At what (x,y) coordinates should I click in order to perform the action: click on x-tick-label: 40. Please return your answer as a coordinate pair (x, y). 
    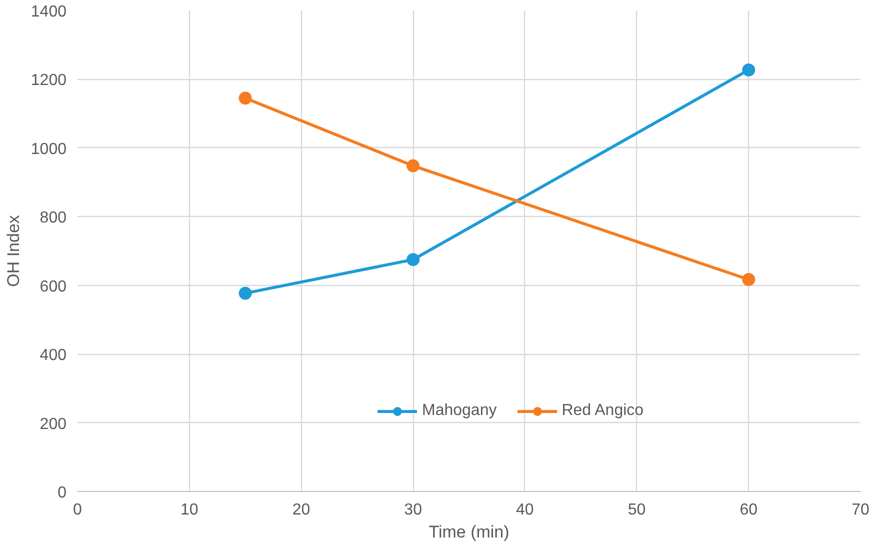
    Looking at the image, I should click on (525, 510).